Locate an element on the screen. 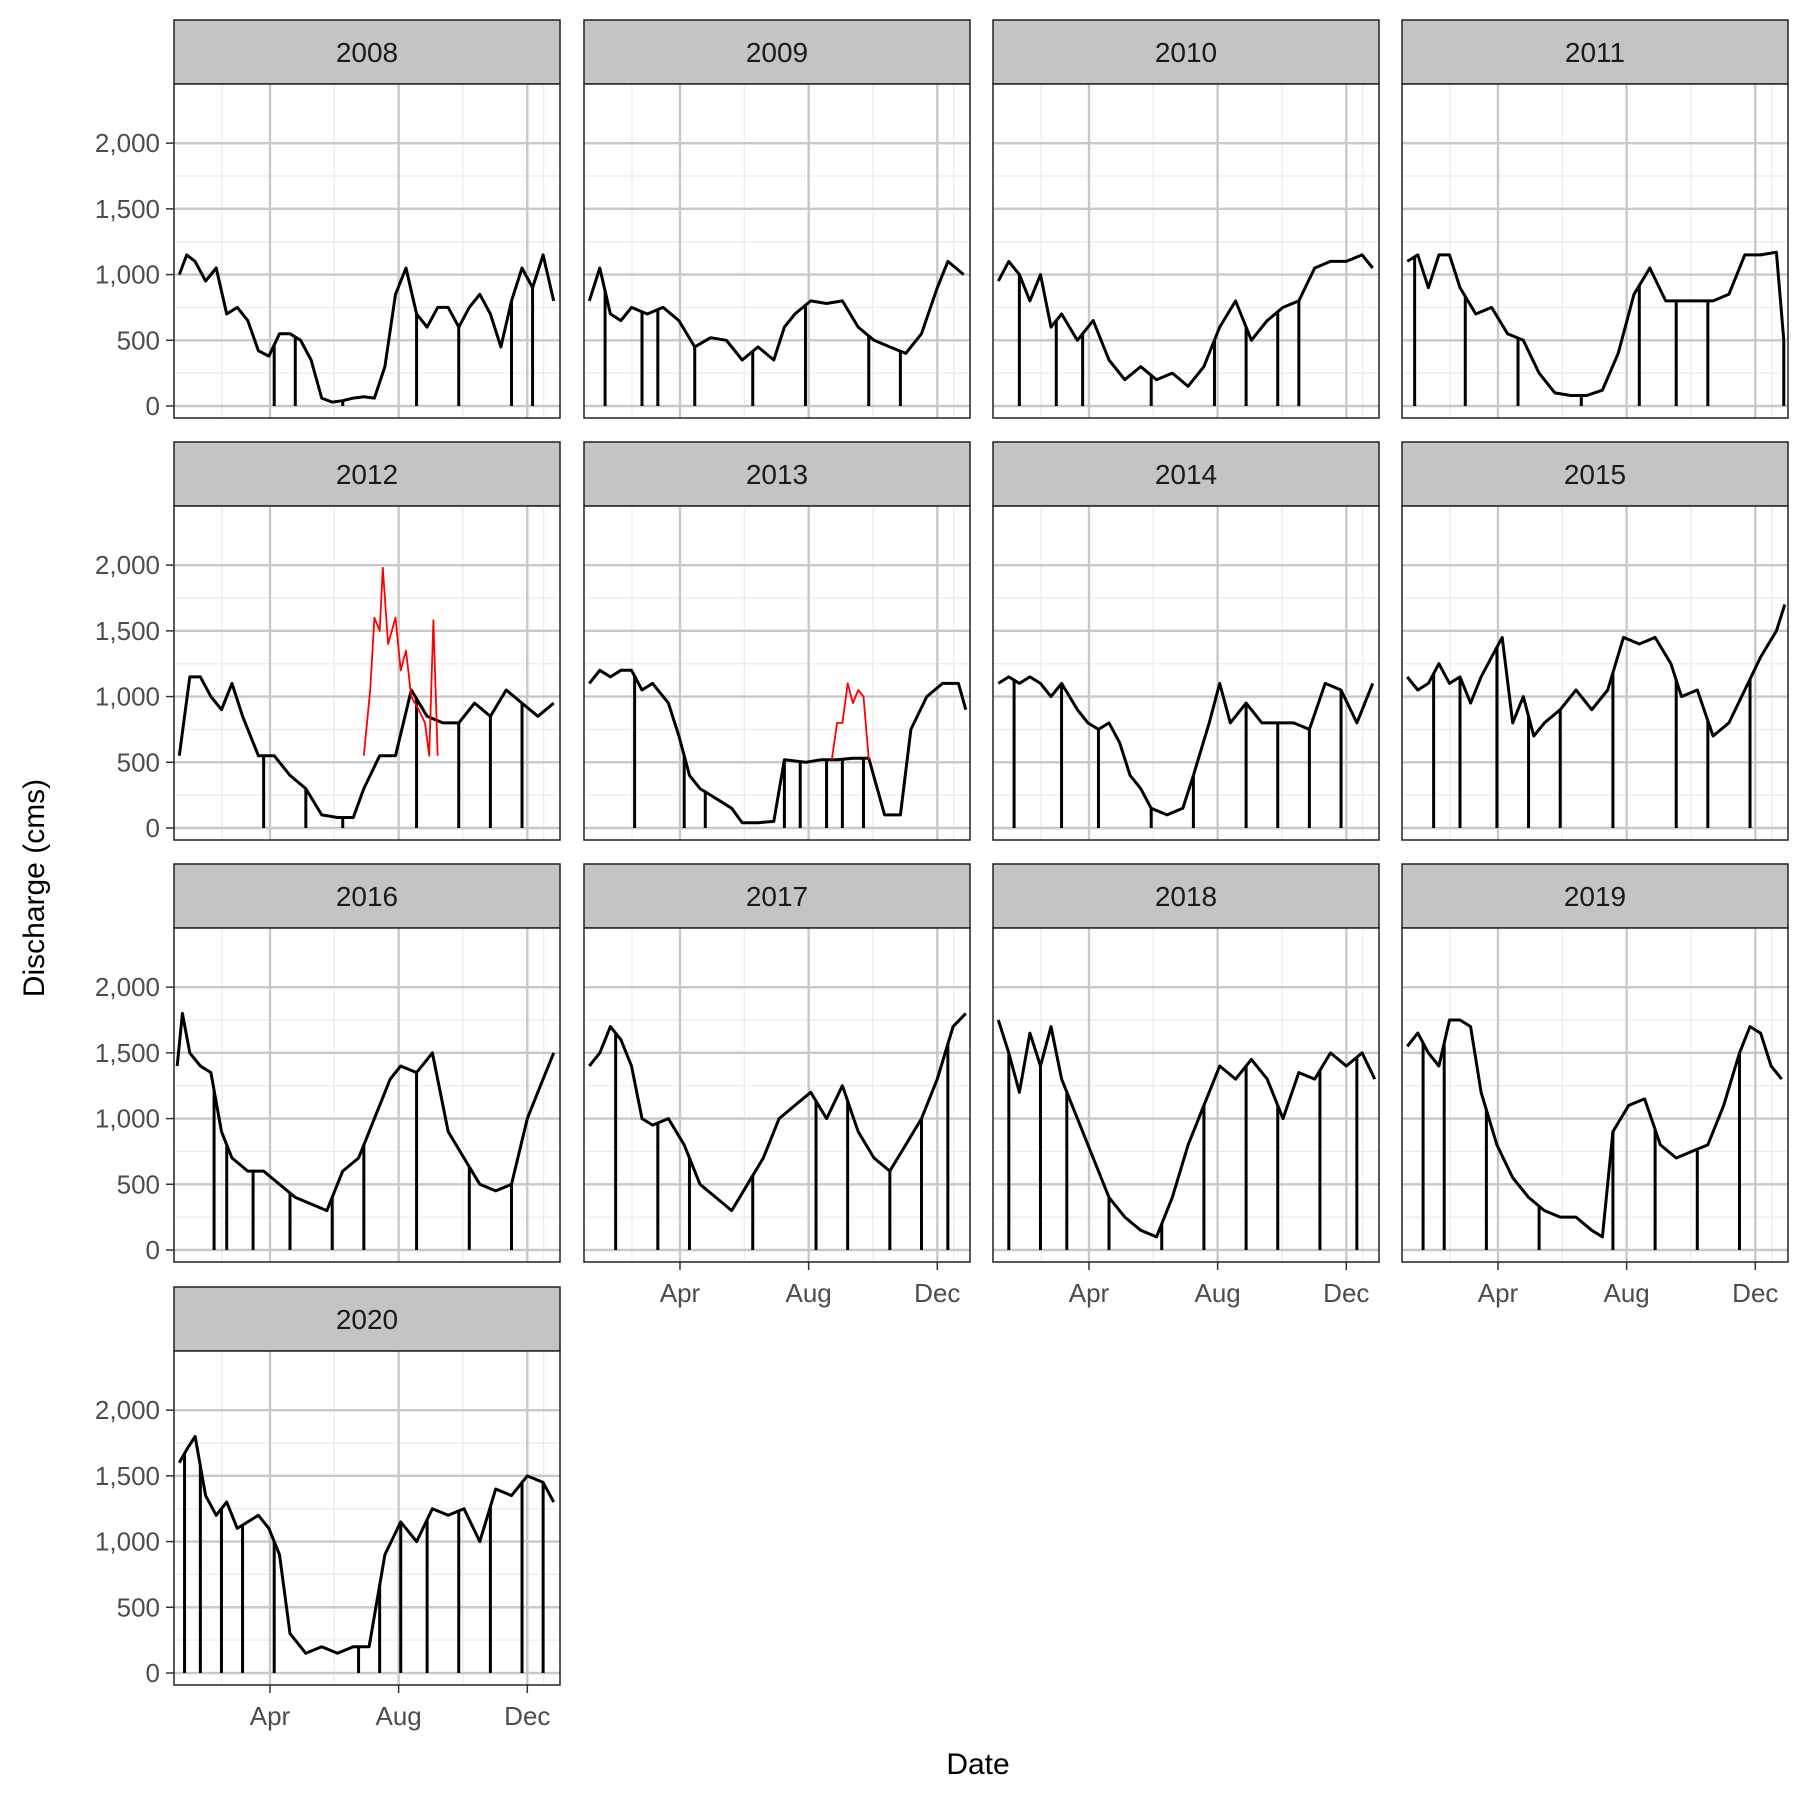  facet-panel: 2017 Apr Aug Dec is located at coordinates (777, 1085).